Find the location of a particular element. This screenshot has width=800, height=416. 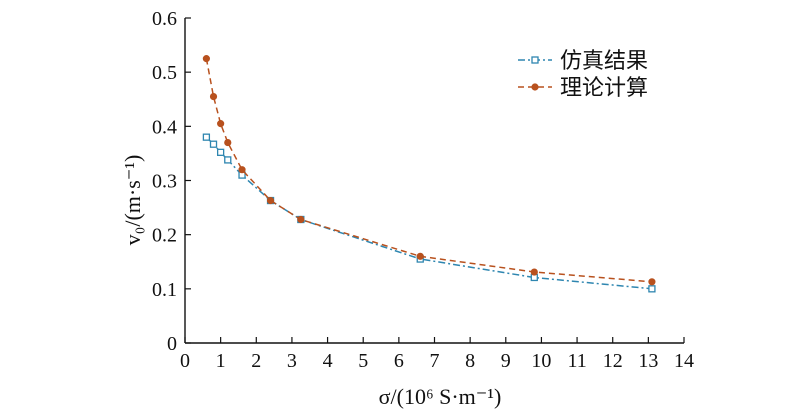

legend-item-2: 理论计算 is located at coordinates (583, 88).